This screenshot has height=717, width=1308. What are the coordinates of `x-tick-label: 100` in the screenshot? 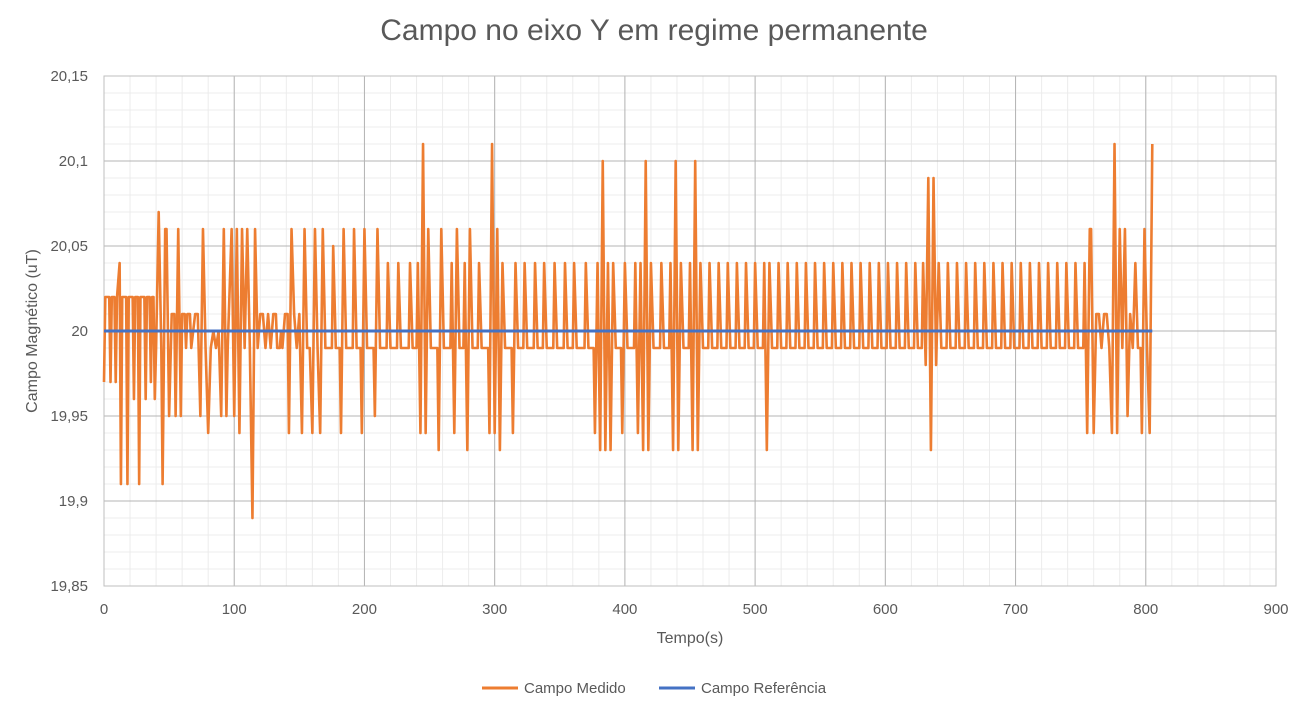 It's located at (234, 609).